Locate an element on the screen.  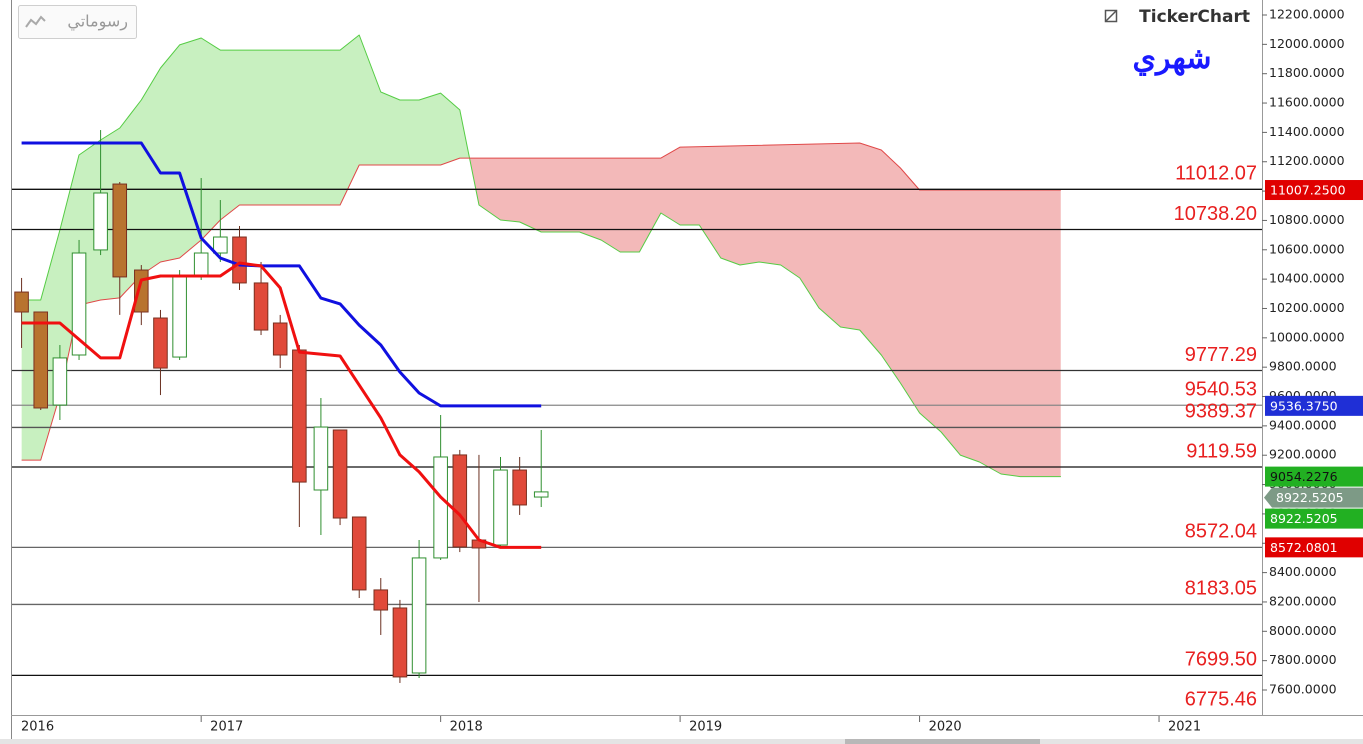
price-tag: 8572.0801 is located at coordinates (1314, 547).